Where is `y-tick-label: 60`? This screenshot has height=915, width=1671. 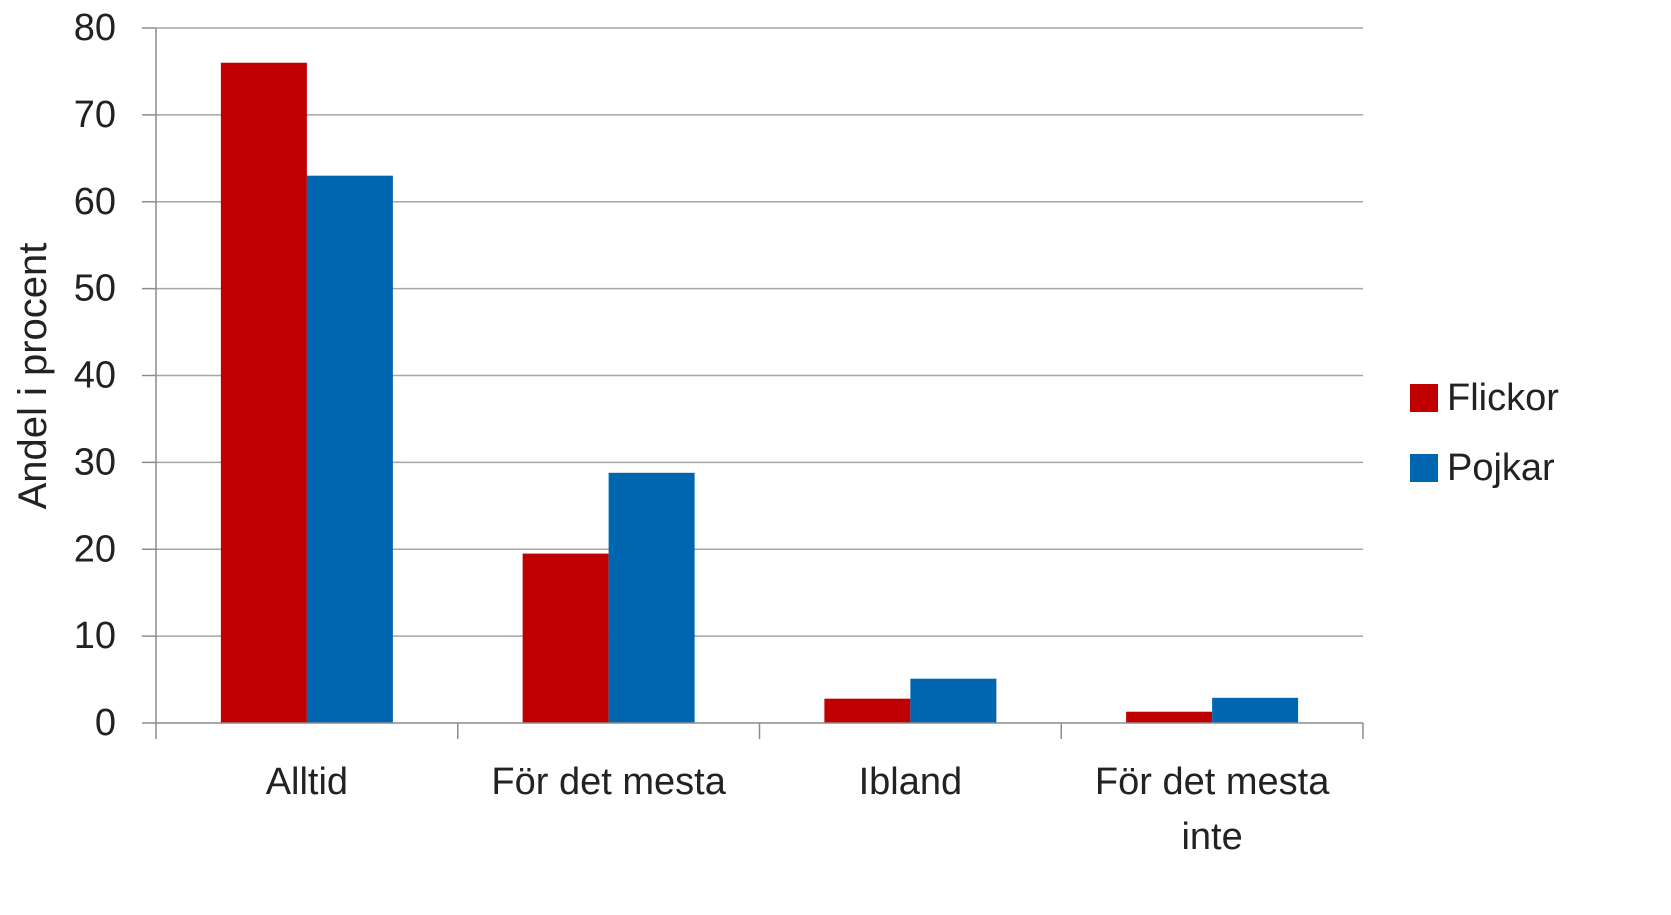 y-tick-label: 60 is located at coordinates (95, 202).